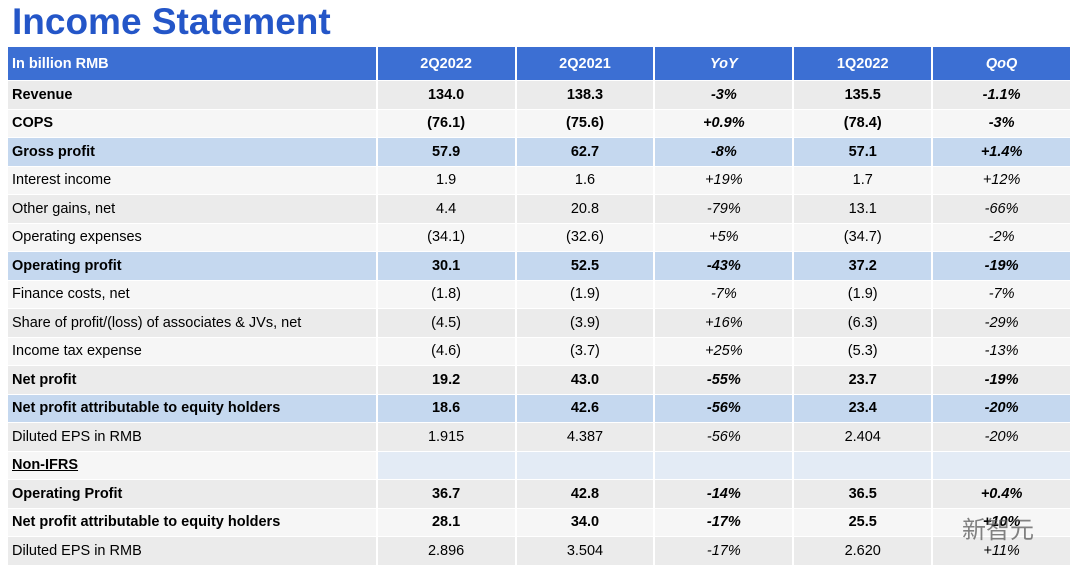 This screenshot has height=574, width=1080. What do you see at coordinates (864, 152) in the screenshot?
I see `cell-value: 57.1` at bounding box center [864, 152].